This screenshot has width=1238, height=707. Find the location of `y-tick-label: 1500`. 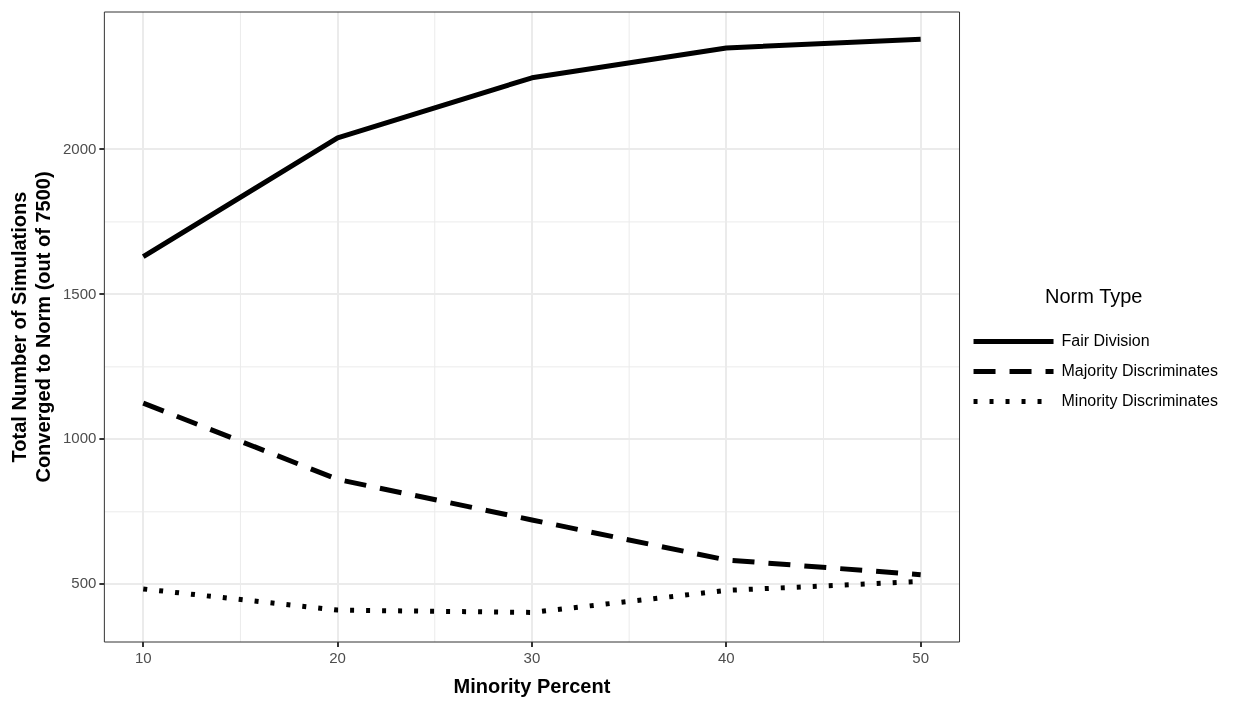

y-tick-label: 1500 is located at coordinates (79, 293).